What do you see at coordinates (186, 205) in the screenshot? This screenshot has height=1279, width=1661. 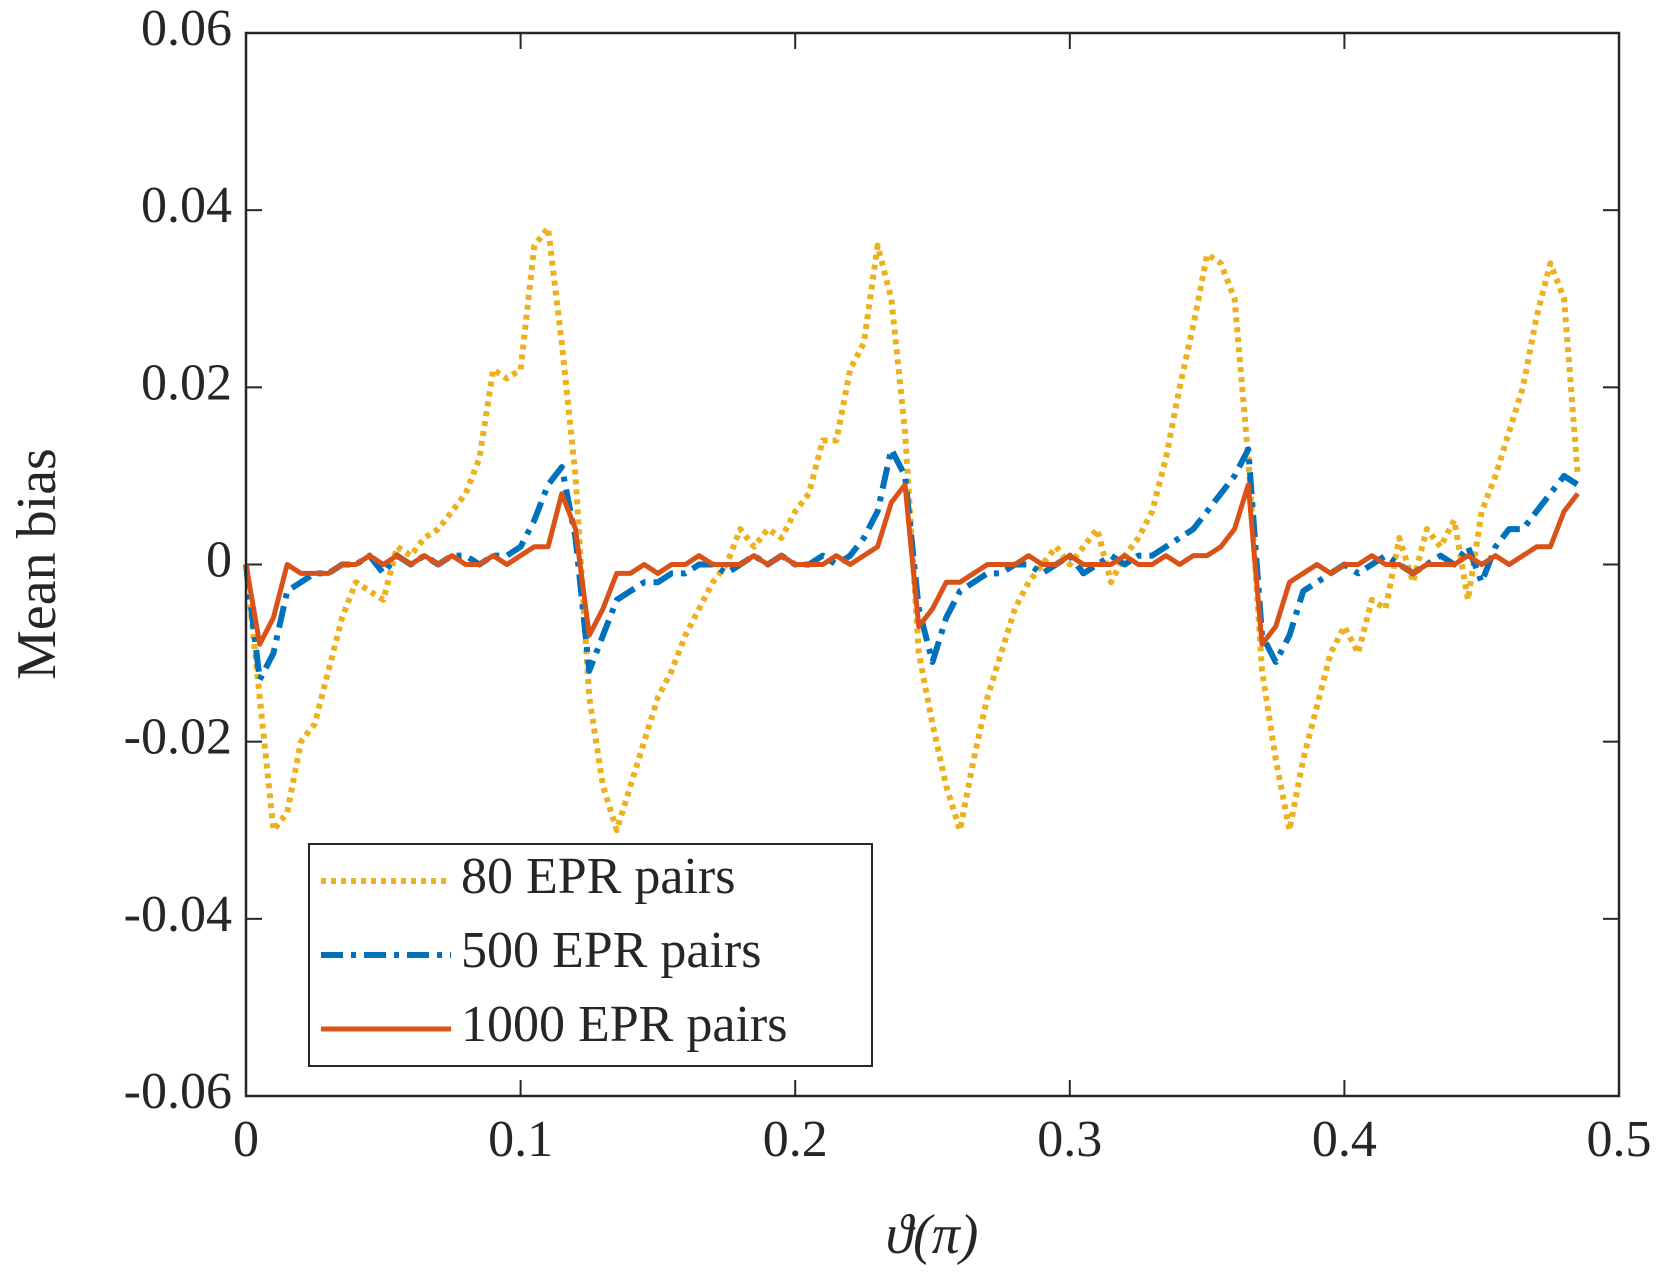 I see `y-tick-label: 0.04` at bounding box center [186, 205].